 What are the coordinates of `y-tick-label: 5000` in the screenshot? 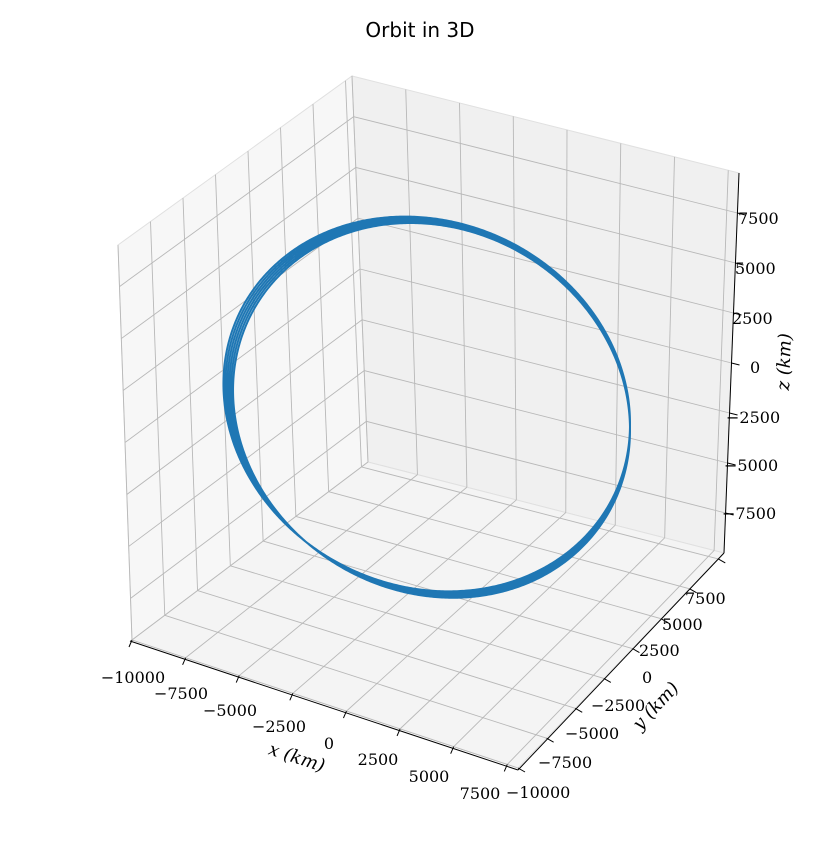 It's located at (682, 624).